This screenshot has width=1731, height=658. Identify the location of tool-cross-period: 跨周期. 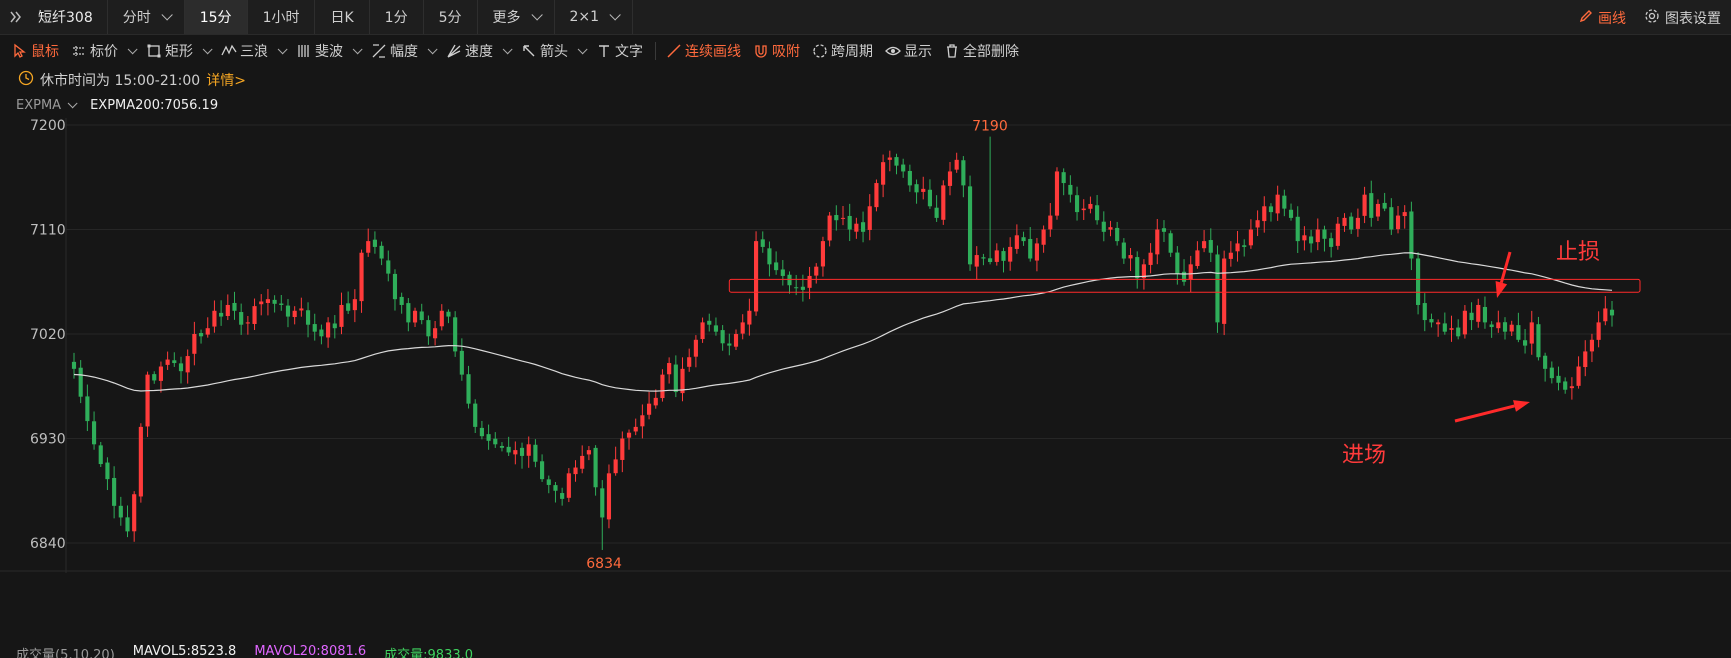
(842, 51).